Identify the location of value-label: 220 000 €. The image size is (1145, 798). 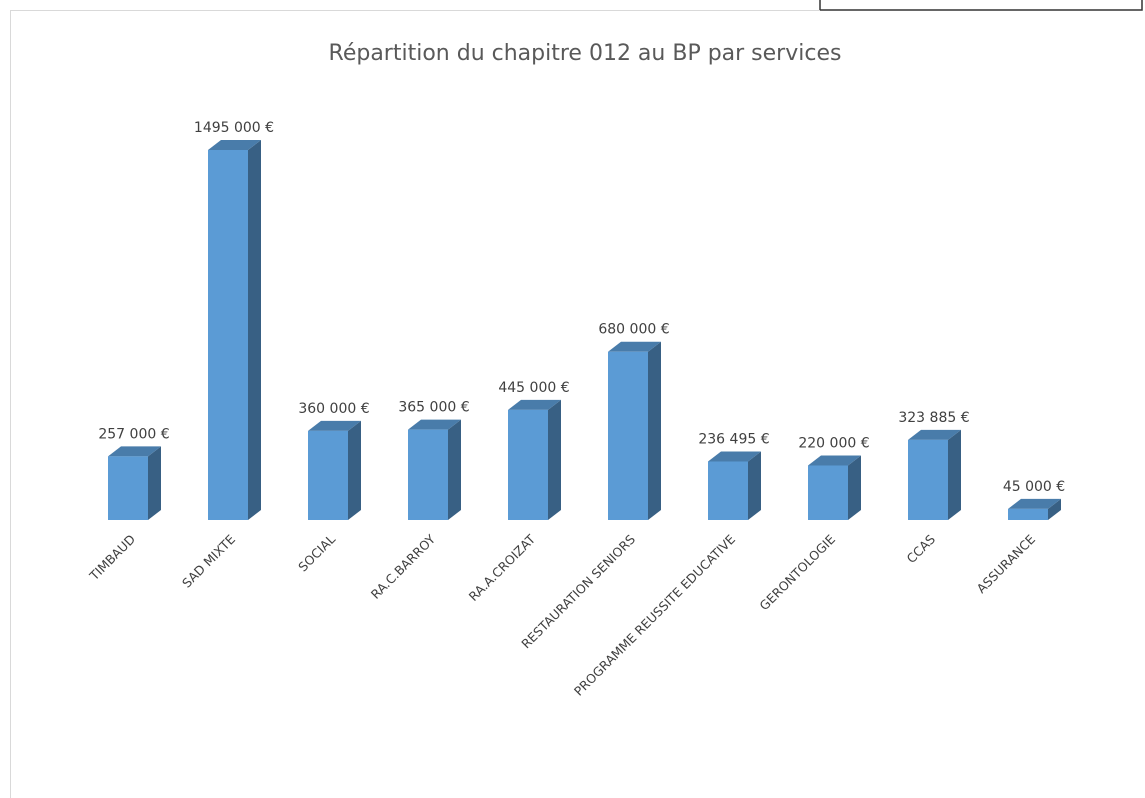
(833, 444).